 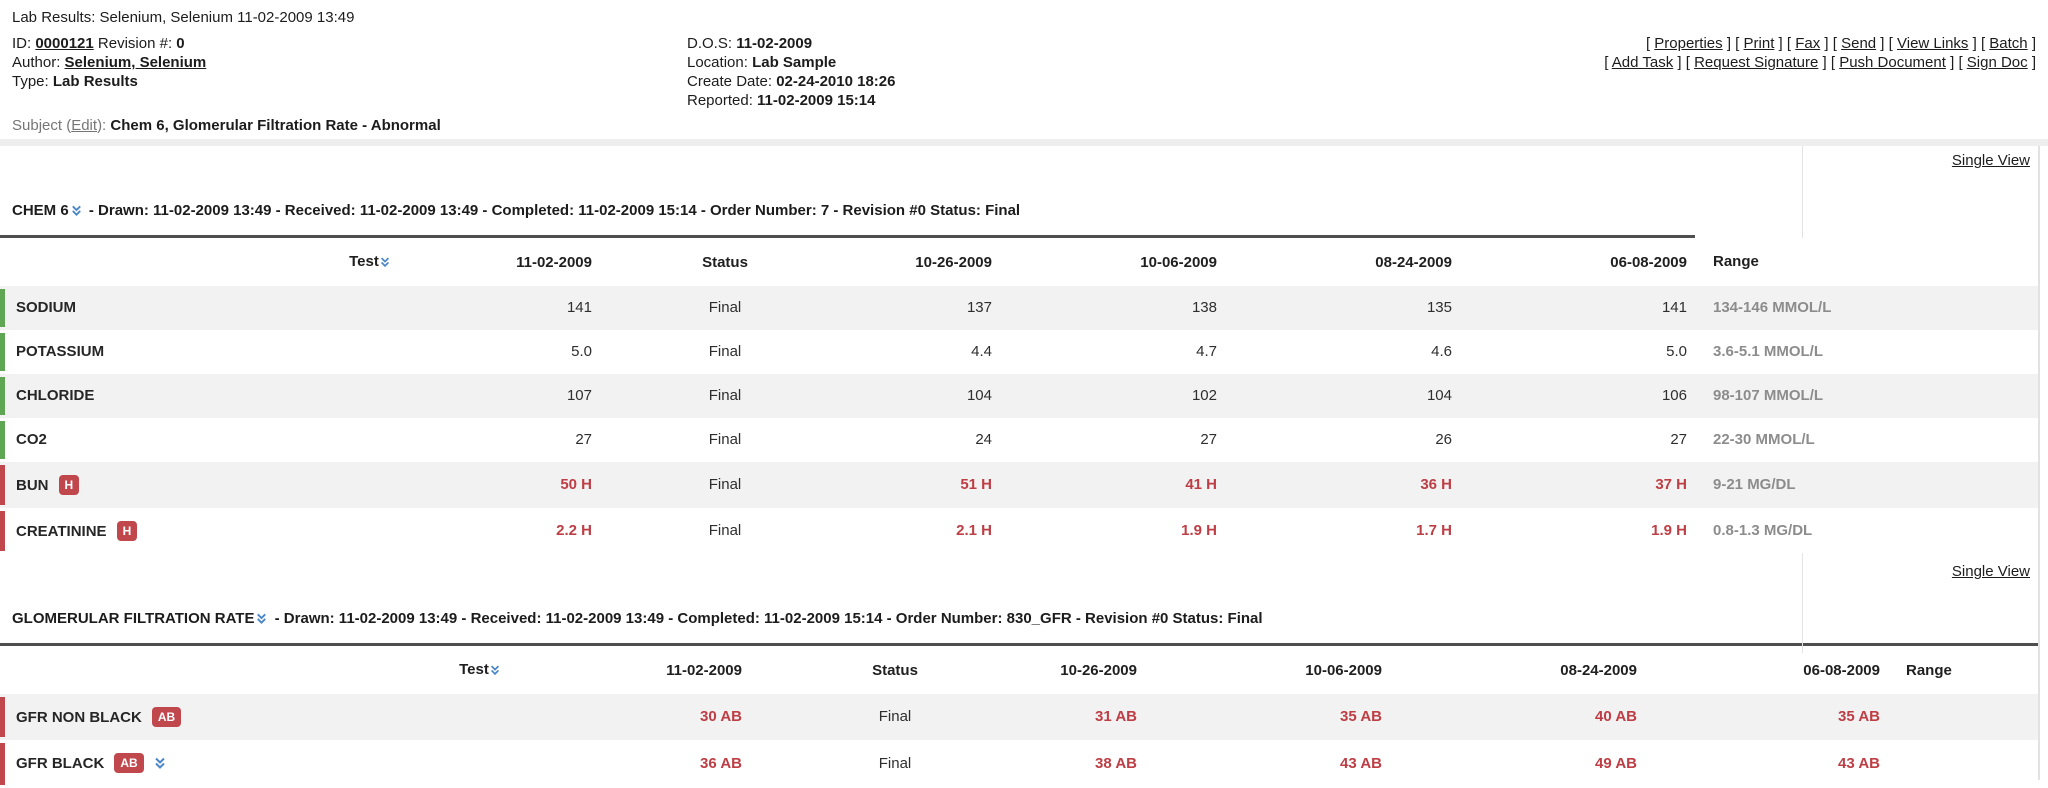 I want to click on result-value: 40 AB, so click(x=1616, y=716).